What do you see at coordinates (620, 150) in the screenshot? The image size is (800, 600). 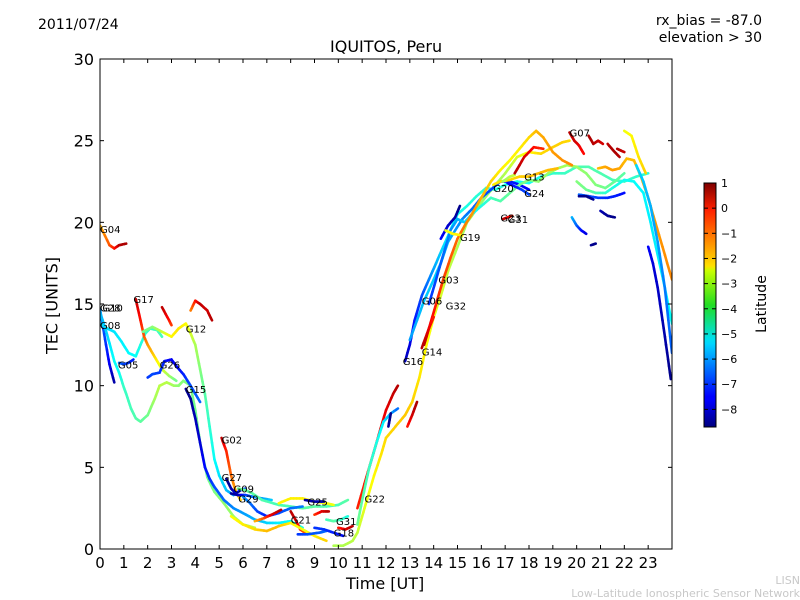 I see `series-G07m` at bounding box center [620, 150].